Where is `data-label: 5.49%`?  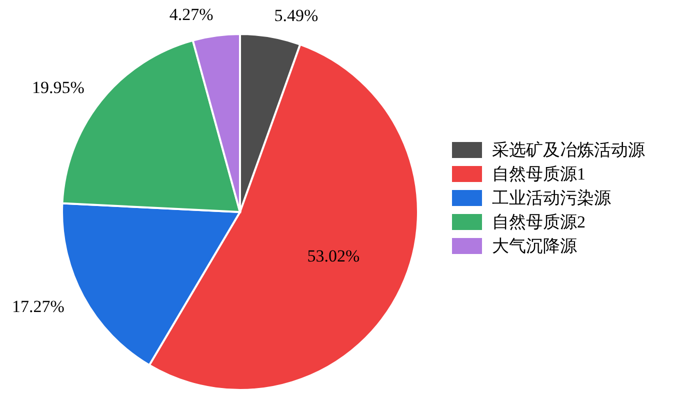 data-label: 5.49% is located at coordinates (296, 16).